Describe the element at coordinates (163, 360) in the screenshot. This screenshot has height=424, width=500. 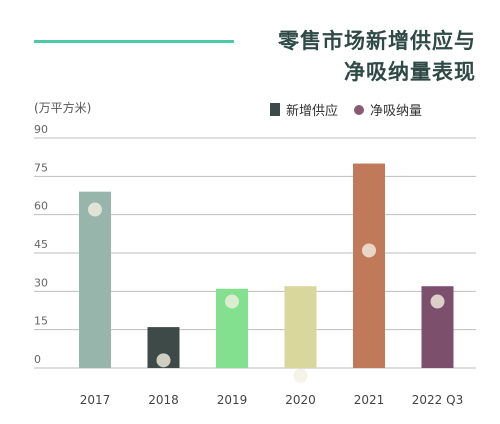
I see `point-absorption-2018` at that location.